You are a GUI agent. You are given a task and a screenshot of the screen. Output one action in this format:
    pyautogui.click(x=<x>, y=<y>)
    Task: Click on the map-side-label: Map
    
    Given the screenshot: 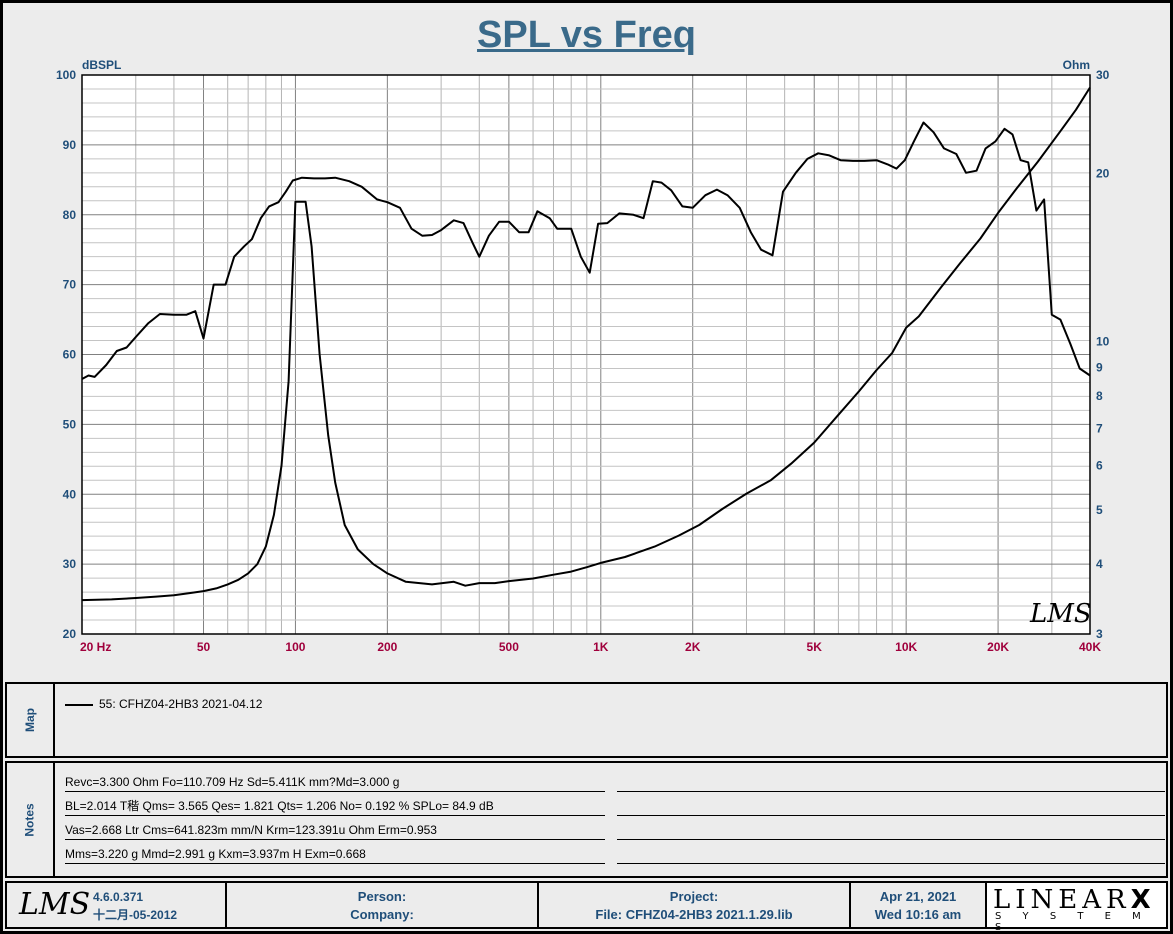 What is the action you would take?
    pyautogui.click(x=31, y=720)
    